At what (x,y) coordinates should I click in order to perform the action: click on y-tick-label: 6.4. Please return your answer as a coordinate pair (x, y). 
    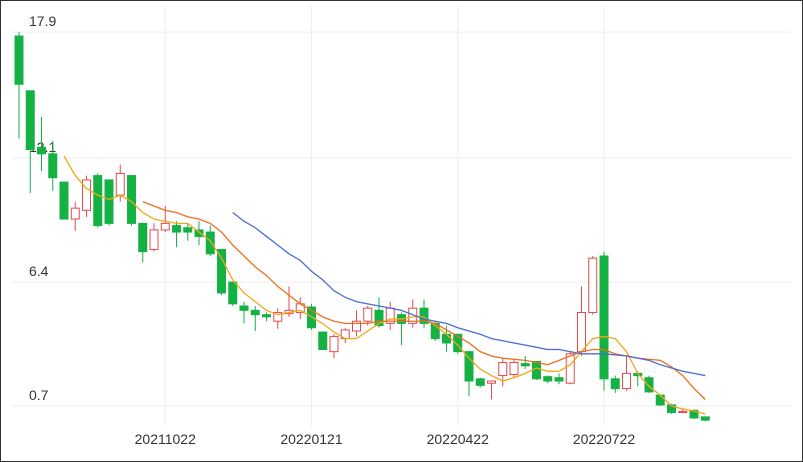
    Looking at the image, I should click on (39, 271).